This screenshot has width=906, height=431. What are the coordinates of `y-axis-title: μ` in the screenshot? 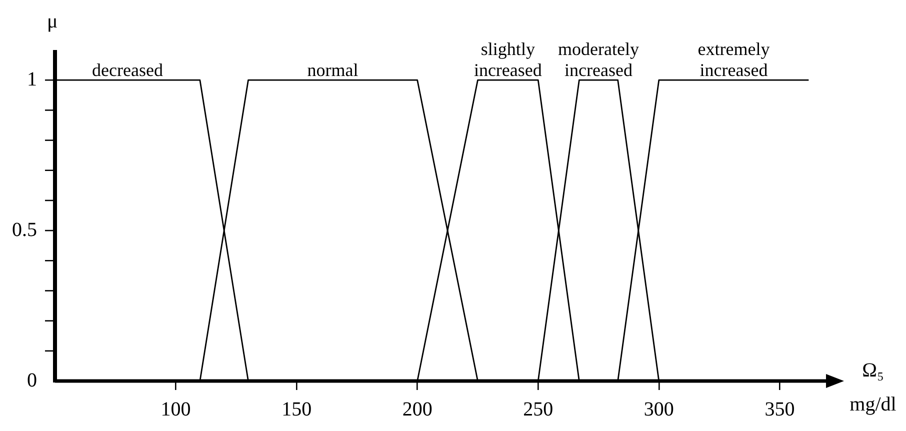 It's located at (52, 21).